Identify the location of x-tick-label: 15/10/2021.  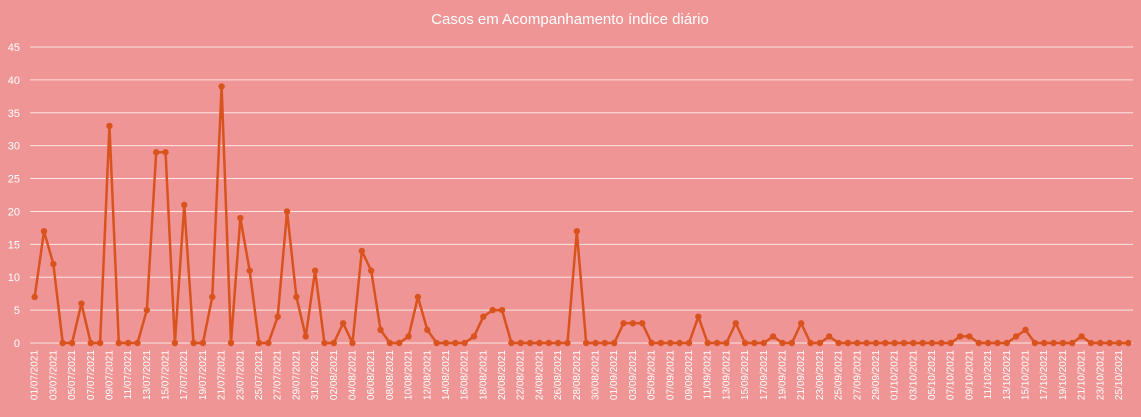
(1026, 375).